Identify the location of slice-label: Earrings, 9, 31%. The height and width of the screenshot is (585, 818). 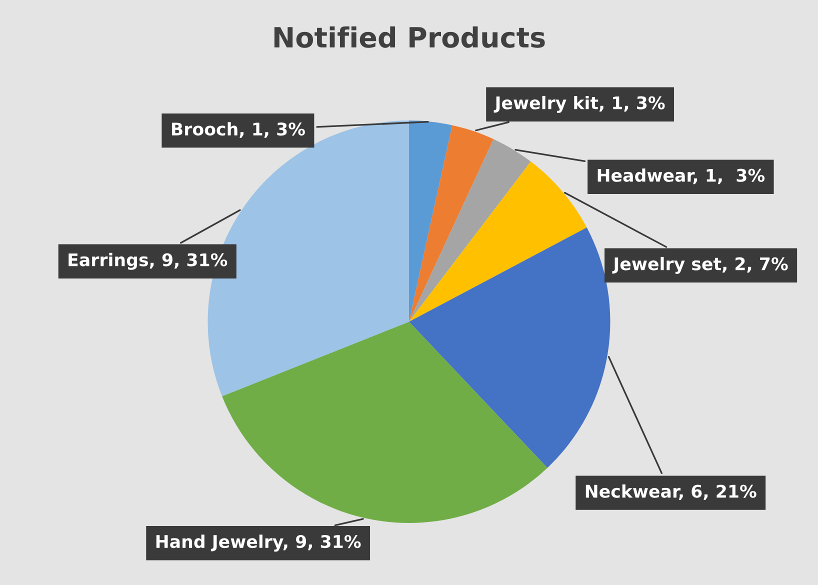
(148, 261).